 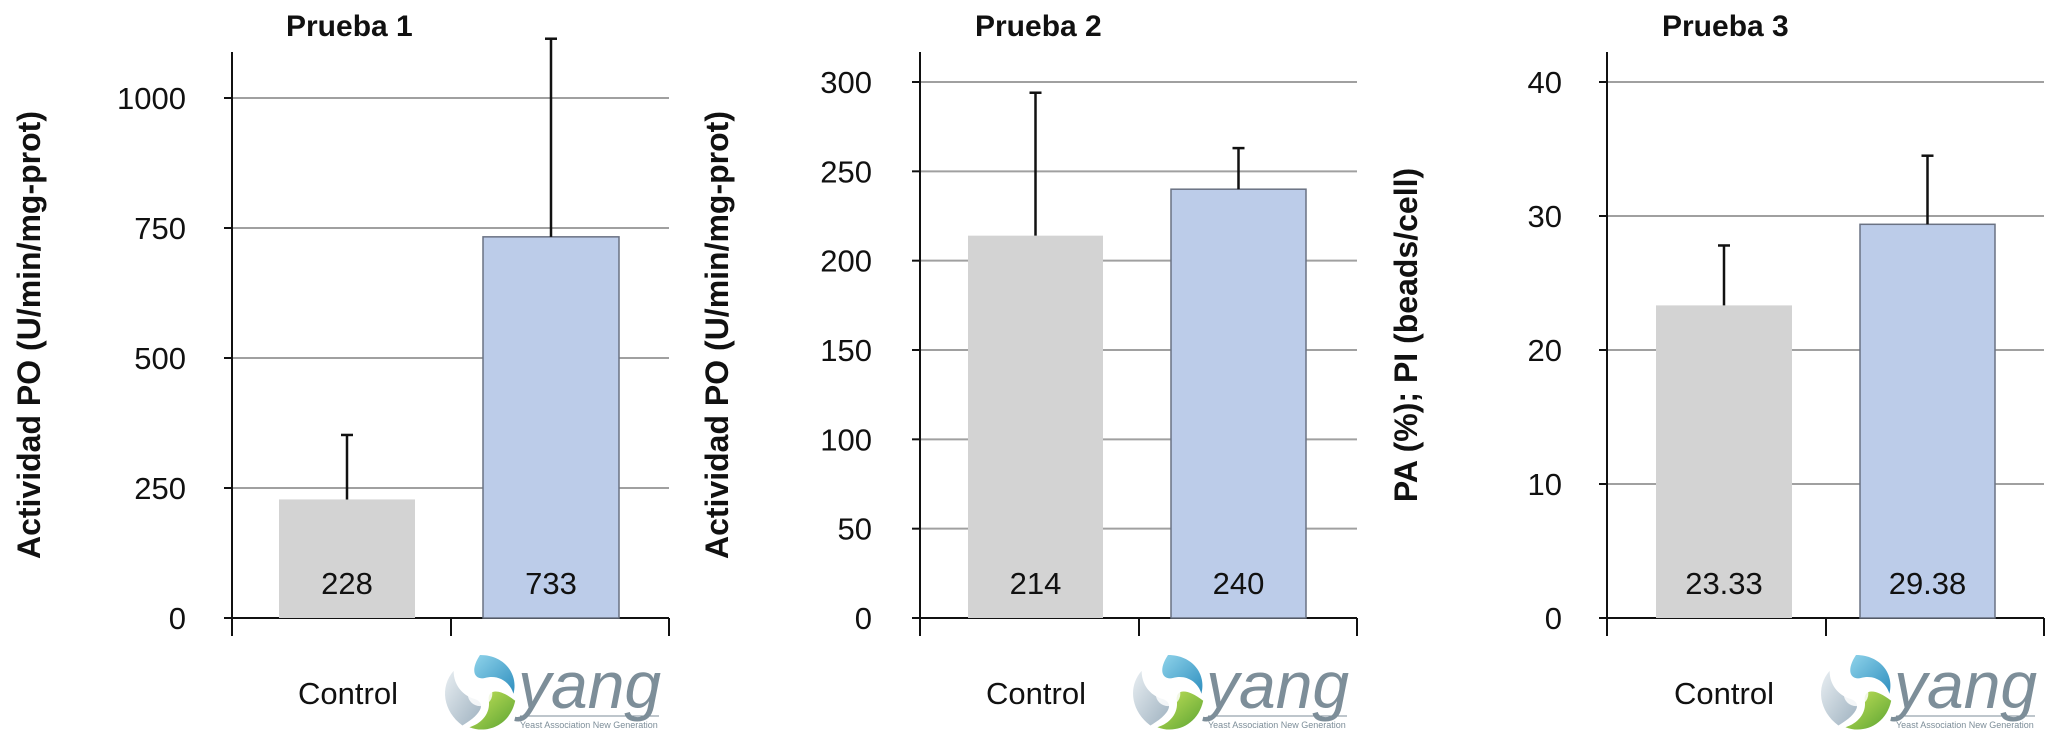 What do you see at coordinates (846, 350) in the screenshot?
I see `y-tick-label: 150` at bounding box center [846, 350].